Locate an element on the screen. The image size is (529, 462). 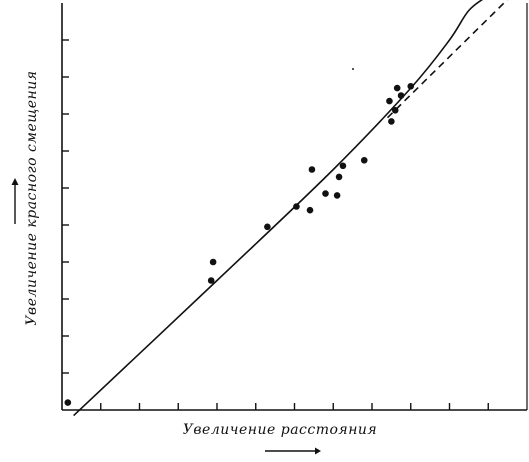
x-axis-label: Увеличение расстояния is located at coordinates (280, 430).